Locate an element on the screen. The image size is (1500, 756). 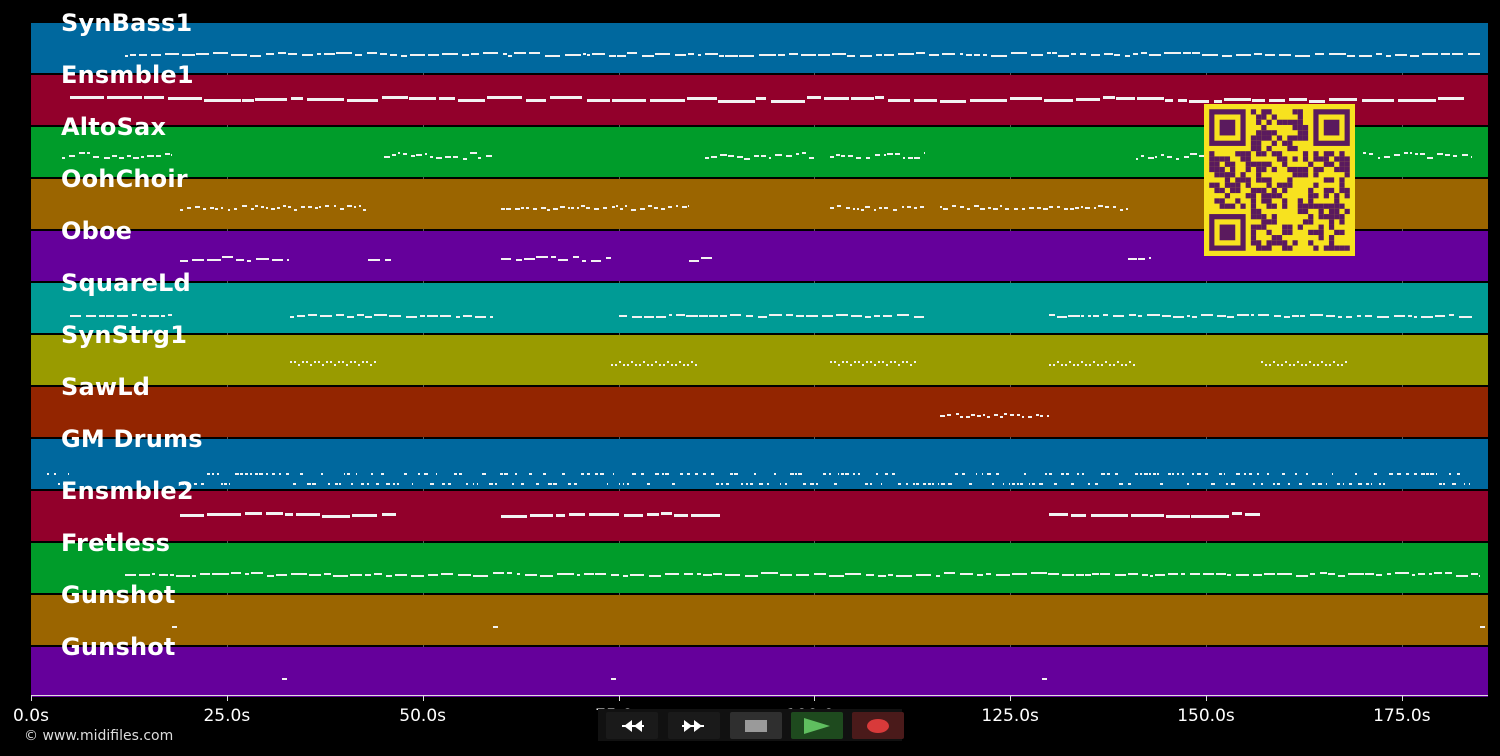
qr-code-icon is located at coordinates (1279, 180).